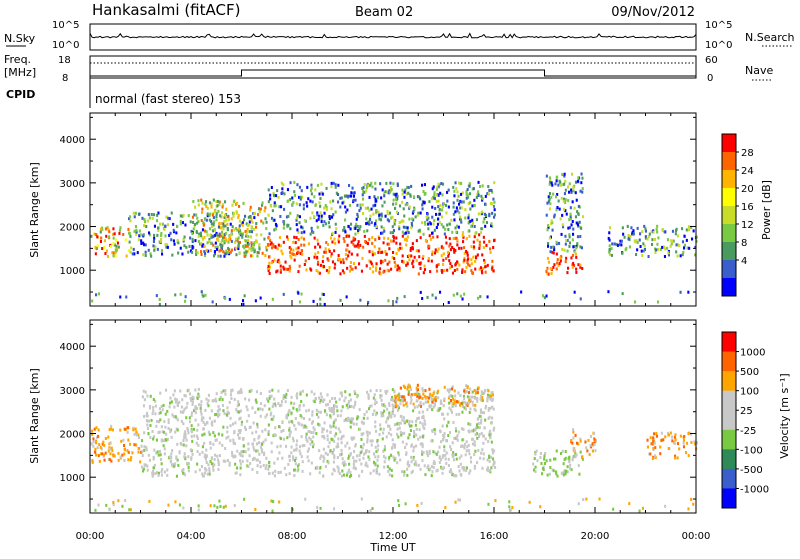 Image resolution: width=800 pixels, height=559 pixels. I want to click on colorbar-swatch, so click(729, 420).